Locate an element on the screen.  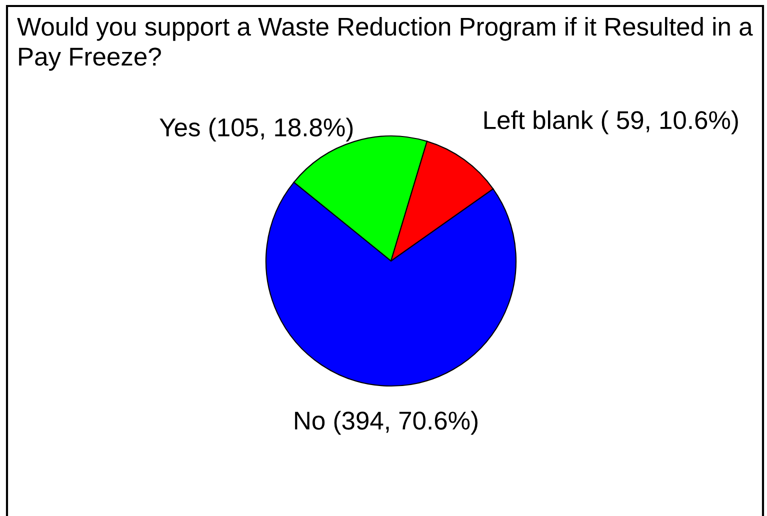
slice-label: No (394, 70.6%) is located at coordinates (386, 422).